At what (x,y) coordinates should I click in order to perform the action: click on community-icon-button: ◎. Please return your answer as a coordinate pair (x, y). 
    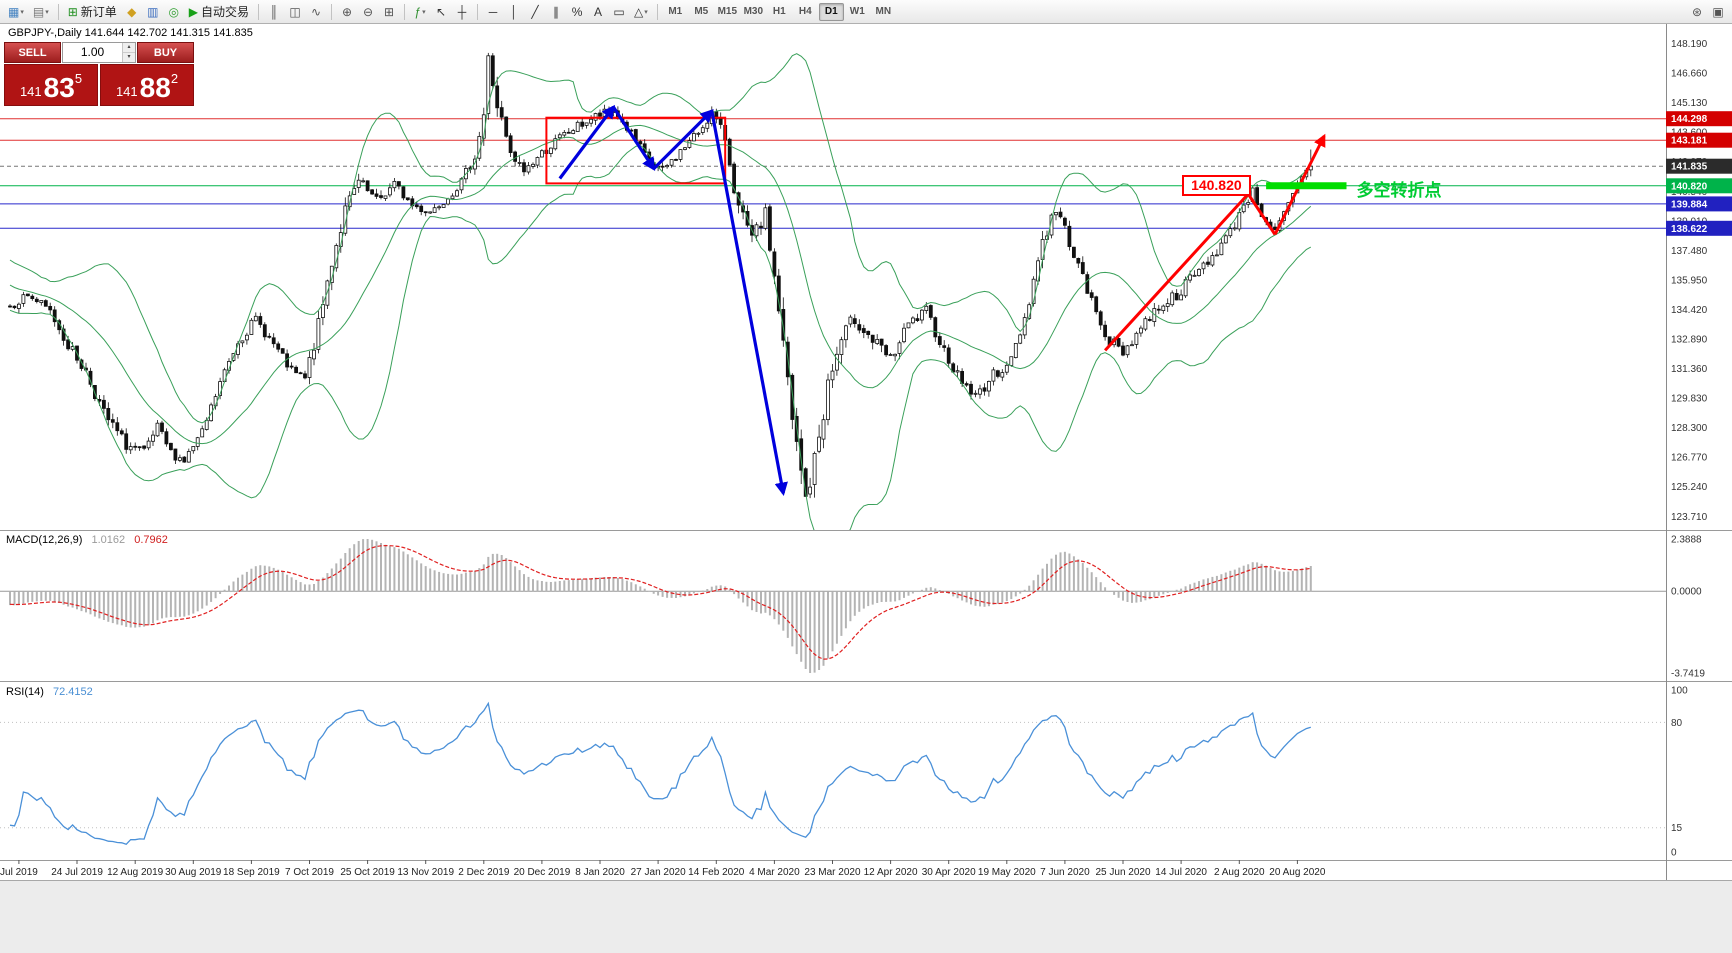
    Looking at the image, I should click on (174, 12).